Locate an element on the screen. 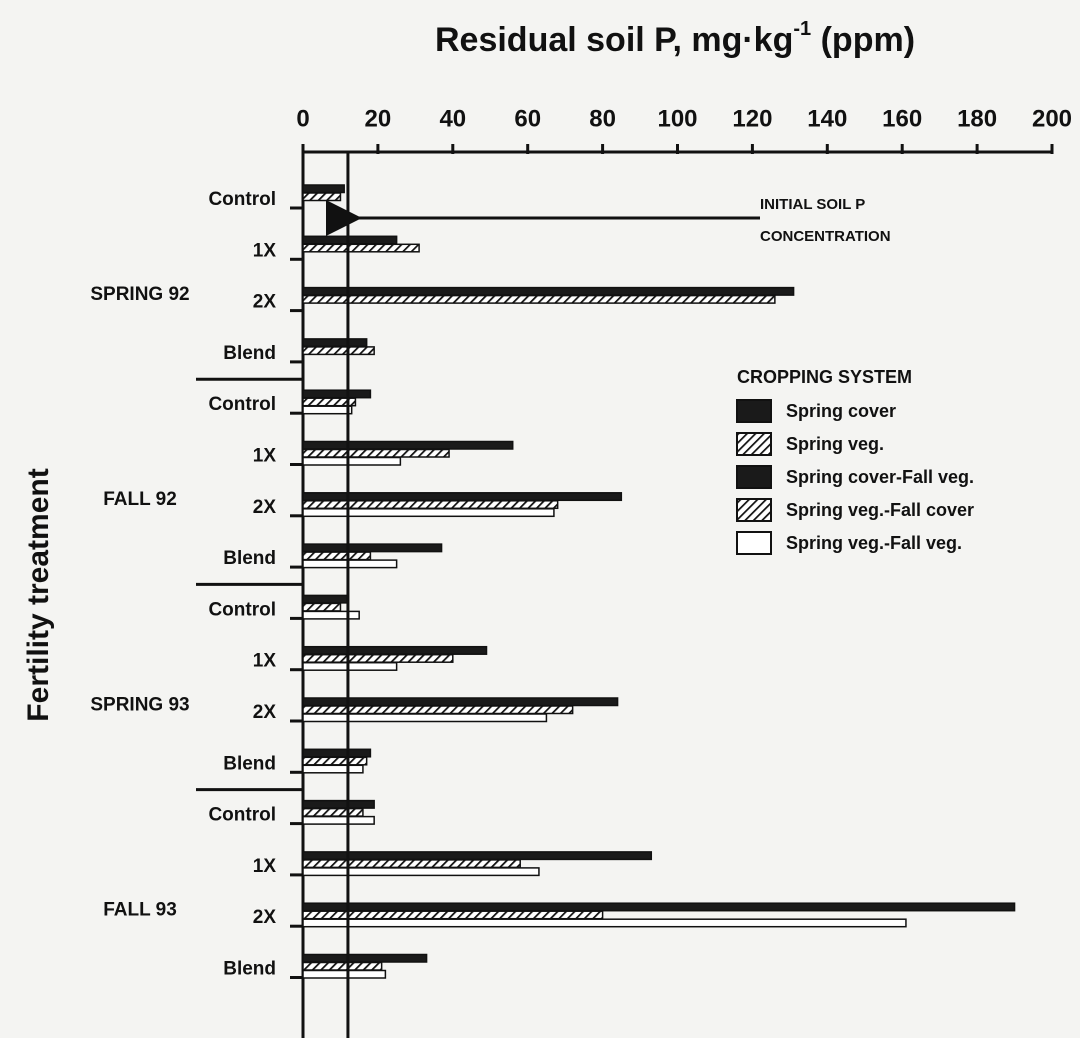 The width and height of the screenshot is (1080, 1038). x-tick-label: 60 is located at coordinates (527, 118).